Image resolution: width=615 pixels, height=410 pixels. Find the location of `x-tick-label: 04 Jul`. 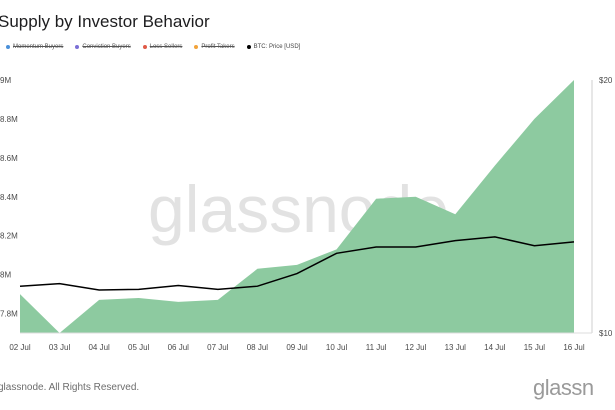

x-tick-label: 04 Jul is located at coordinates (99, 347).